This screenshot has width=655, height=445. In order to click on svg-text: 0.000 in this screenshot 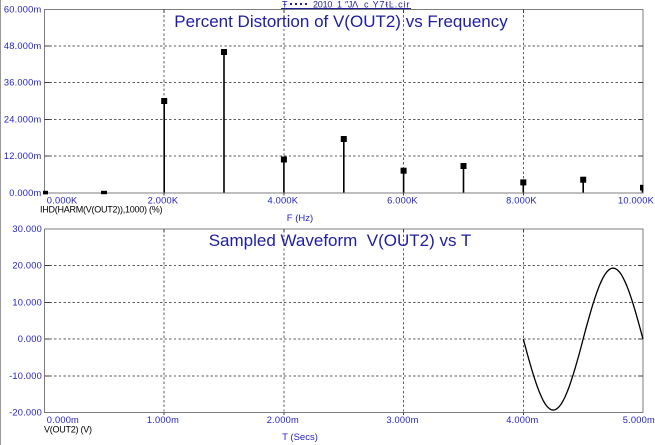, I will do `click(30, 339)`.